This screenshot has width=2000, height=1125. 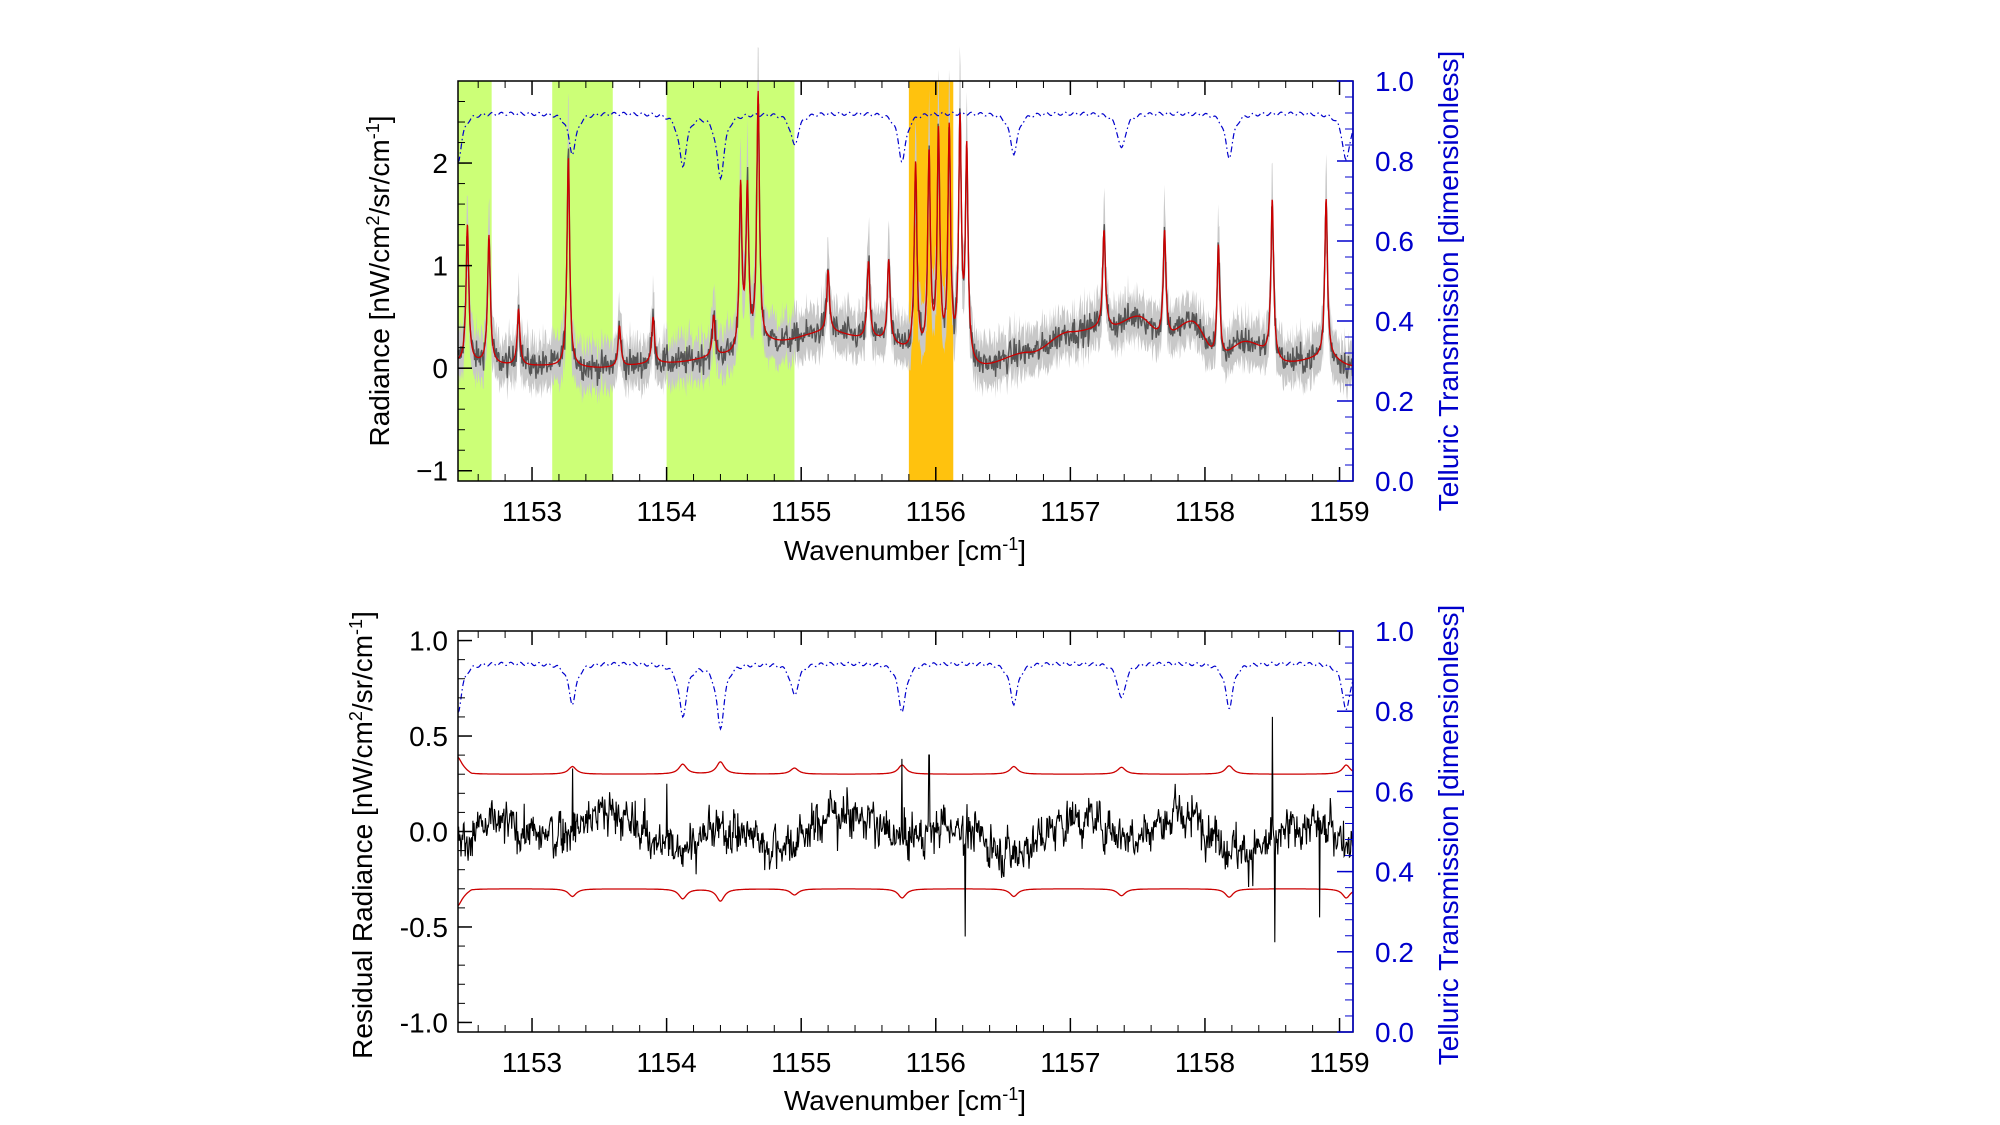 I want to click on top-y2-axis: 0.0 0.2 0.4 0.6 0.8 1.0, so click(x=1375, y=281).